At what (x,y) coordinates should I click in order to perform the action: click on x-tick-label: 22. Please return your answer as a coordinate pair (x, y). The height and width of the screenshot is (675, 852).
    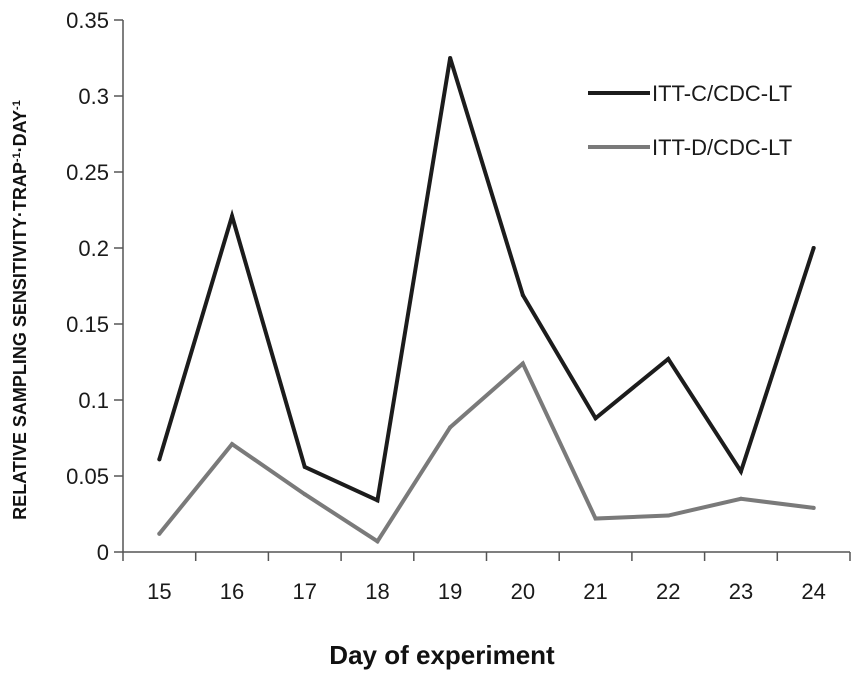
    Looking at the image, I should click on (668, 591).